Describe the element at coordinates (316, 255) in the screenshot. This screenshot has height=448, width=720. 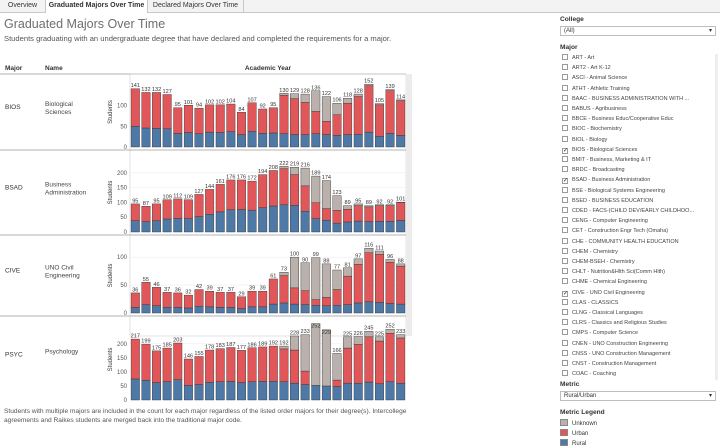
I see `bar-total-label: 99` at that location.